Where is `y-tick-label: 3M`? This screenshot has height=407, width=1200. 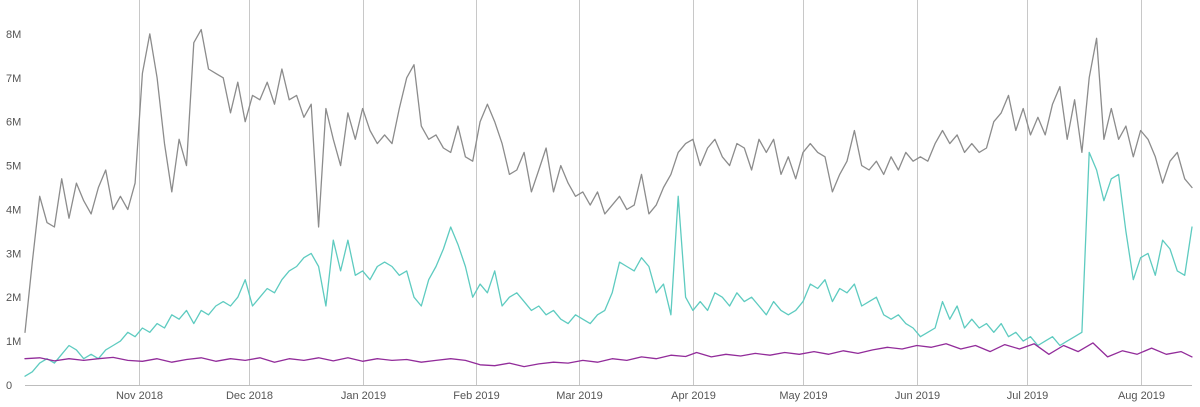
y-tick-label: 3M is located at coordinates (13, 254).